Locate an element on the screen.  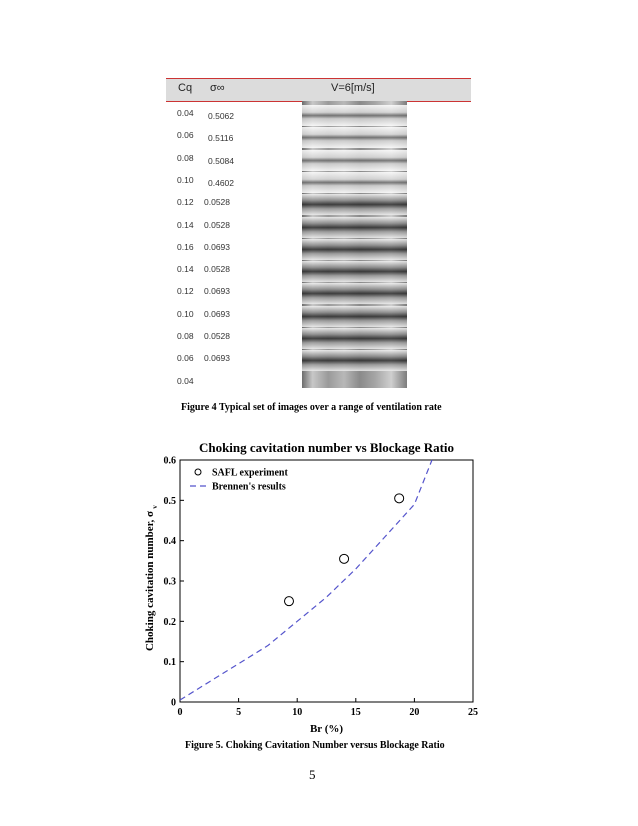
x-tick-label: 10 is located at coordinates (297, 712).